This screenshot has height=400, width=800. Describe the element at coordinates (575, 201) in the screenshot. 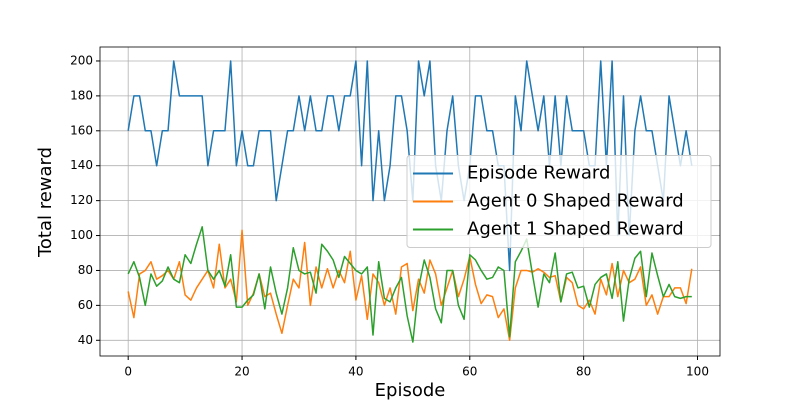

I see `legend-label: Agent 0 Shaped Reward` at that location.